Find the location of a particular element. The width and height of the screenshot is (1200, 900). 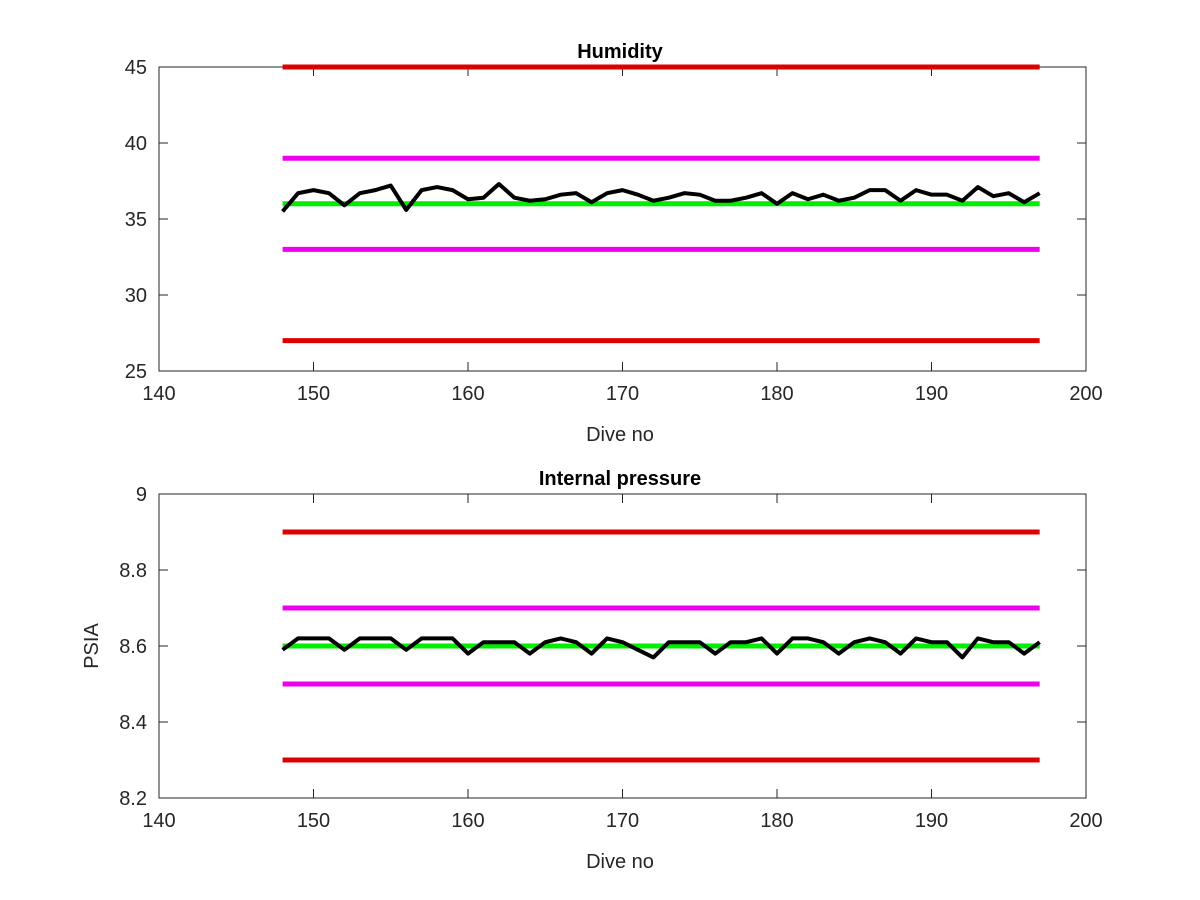

pressure-y-tick-label: 8.8 is located at coordinates (133, 571).